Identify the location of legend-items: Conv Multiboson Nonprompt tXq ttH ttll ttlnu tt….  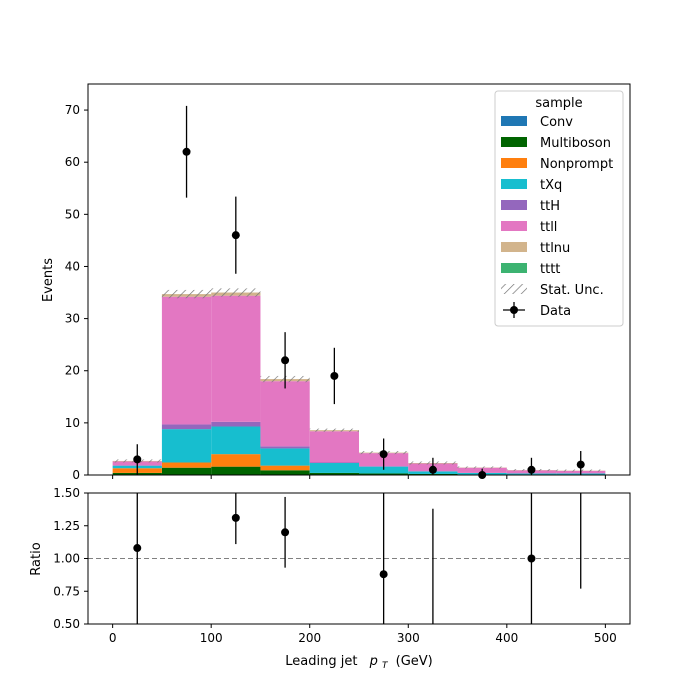
(557, 217).